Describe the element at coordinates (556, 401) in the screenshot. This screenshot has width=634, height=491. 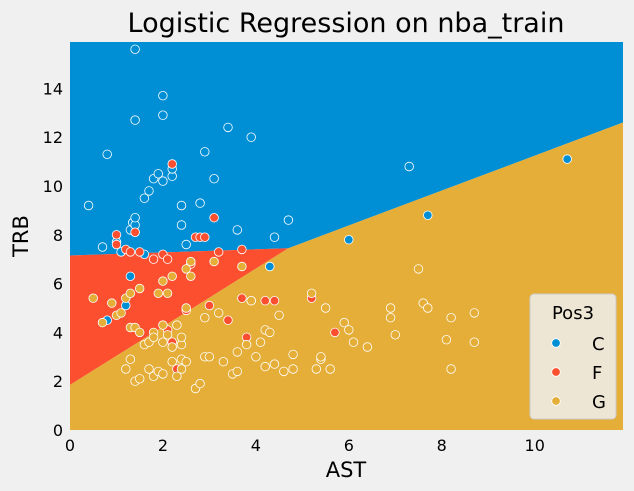
I see `legend-marker-g` at that location.